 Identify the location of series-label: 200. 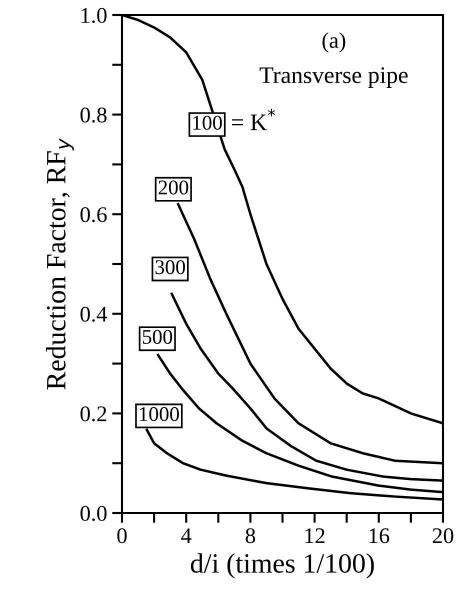
(173, 187).